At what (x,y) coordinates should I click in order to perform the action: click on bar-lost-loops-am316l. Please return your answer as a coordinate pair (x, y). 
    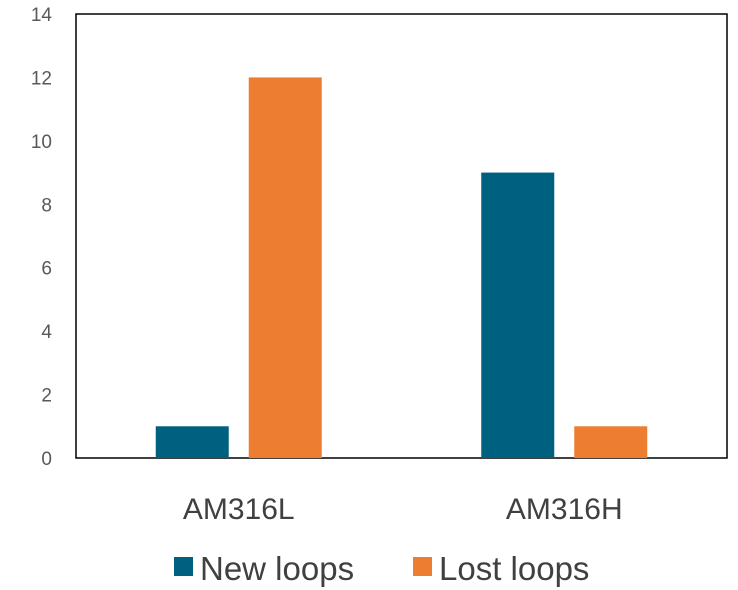
    Looking at the image, I should click on (285, 267).